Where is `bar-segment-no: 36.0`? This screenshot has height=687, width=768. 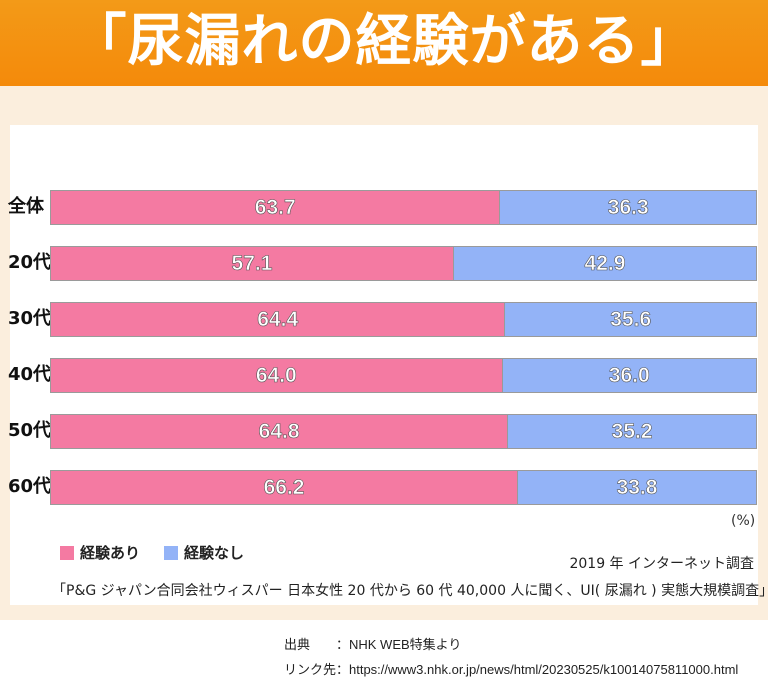
bar-segment-no: 36.0 is located at coordinates (628, 375).